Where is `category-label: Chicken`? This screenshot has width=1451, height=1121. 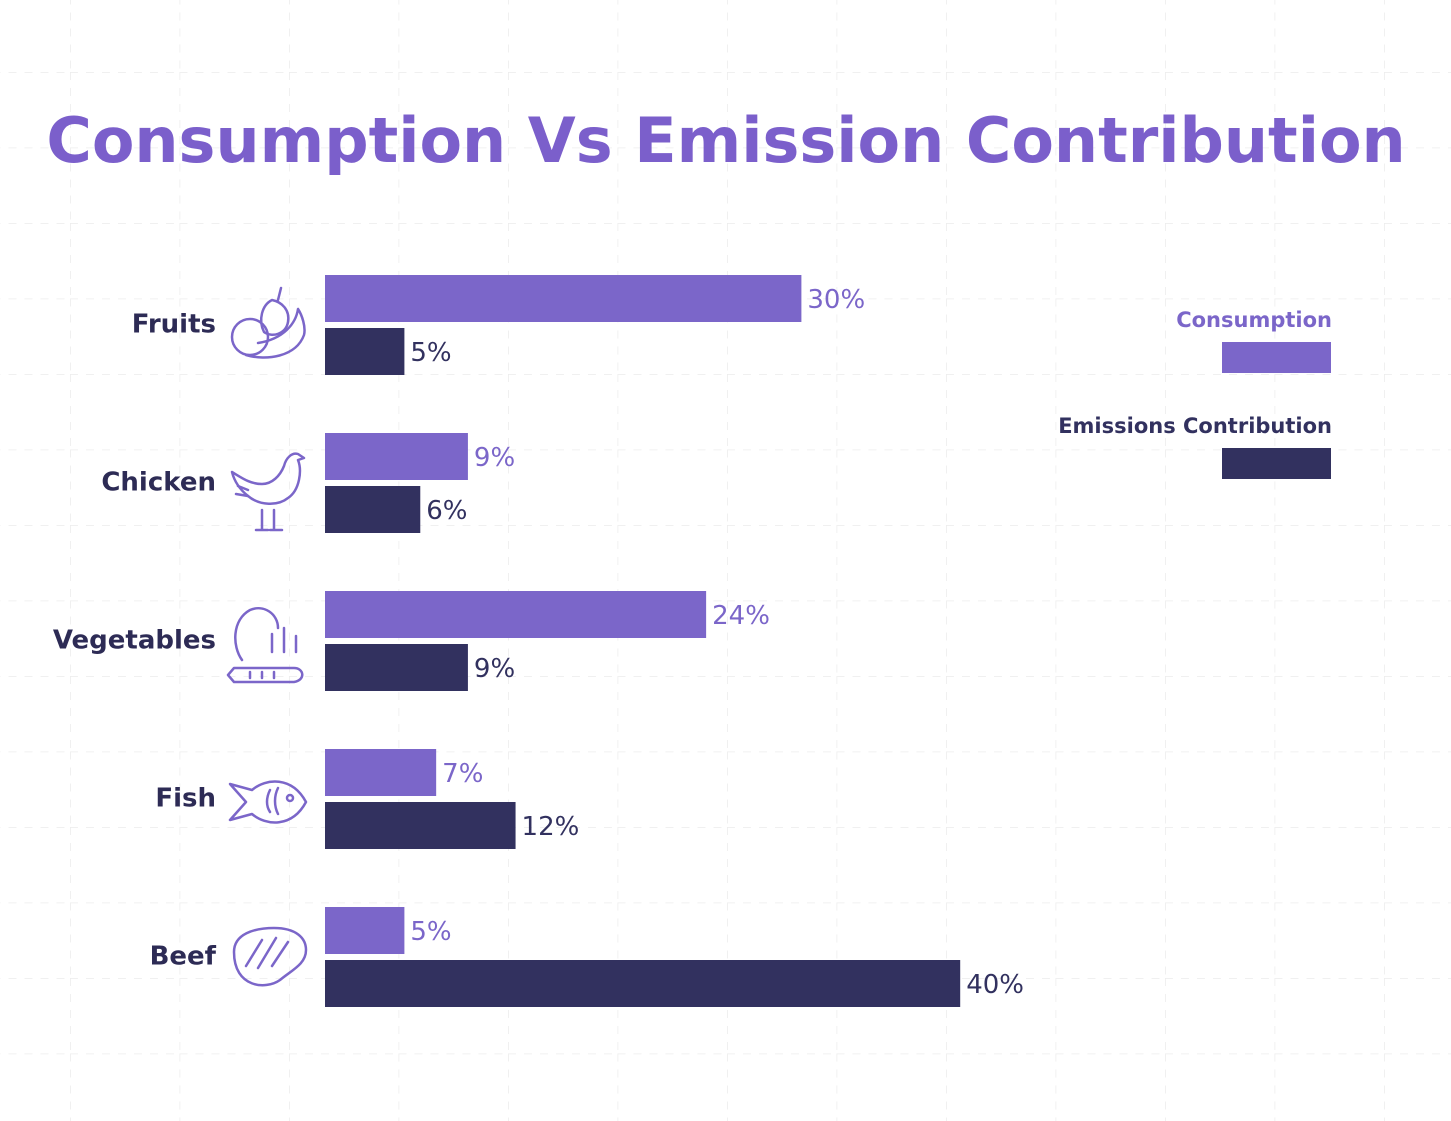
category-label: Chicken is located at coordinates (158, 483).